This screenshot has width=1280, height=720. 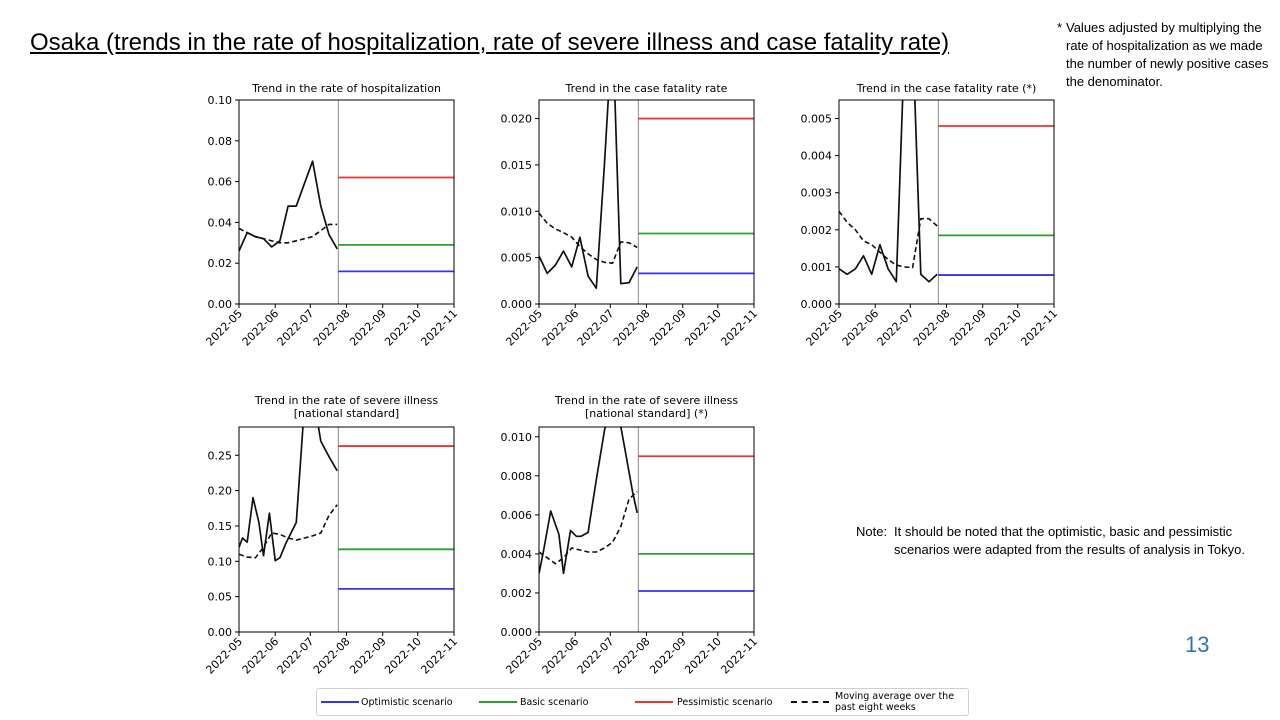 What do you see at coordinates (946, 88) in the screenshot?
I see `chart-title: Trend in the case fatality rate (*)` at bounding box center [946, 88].